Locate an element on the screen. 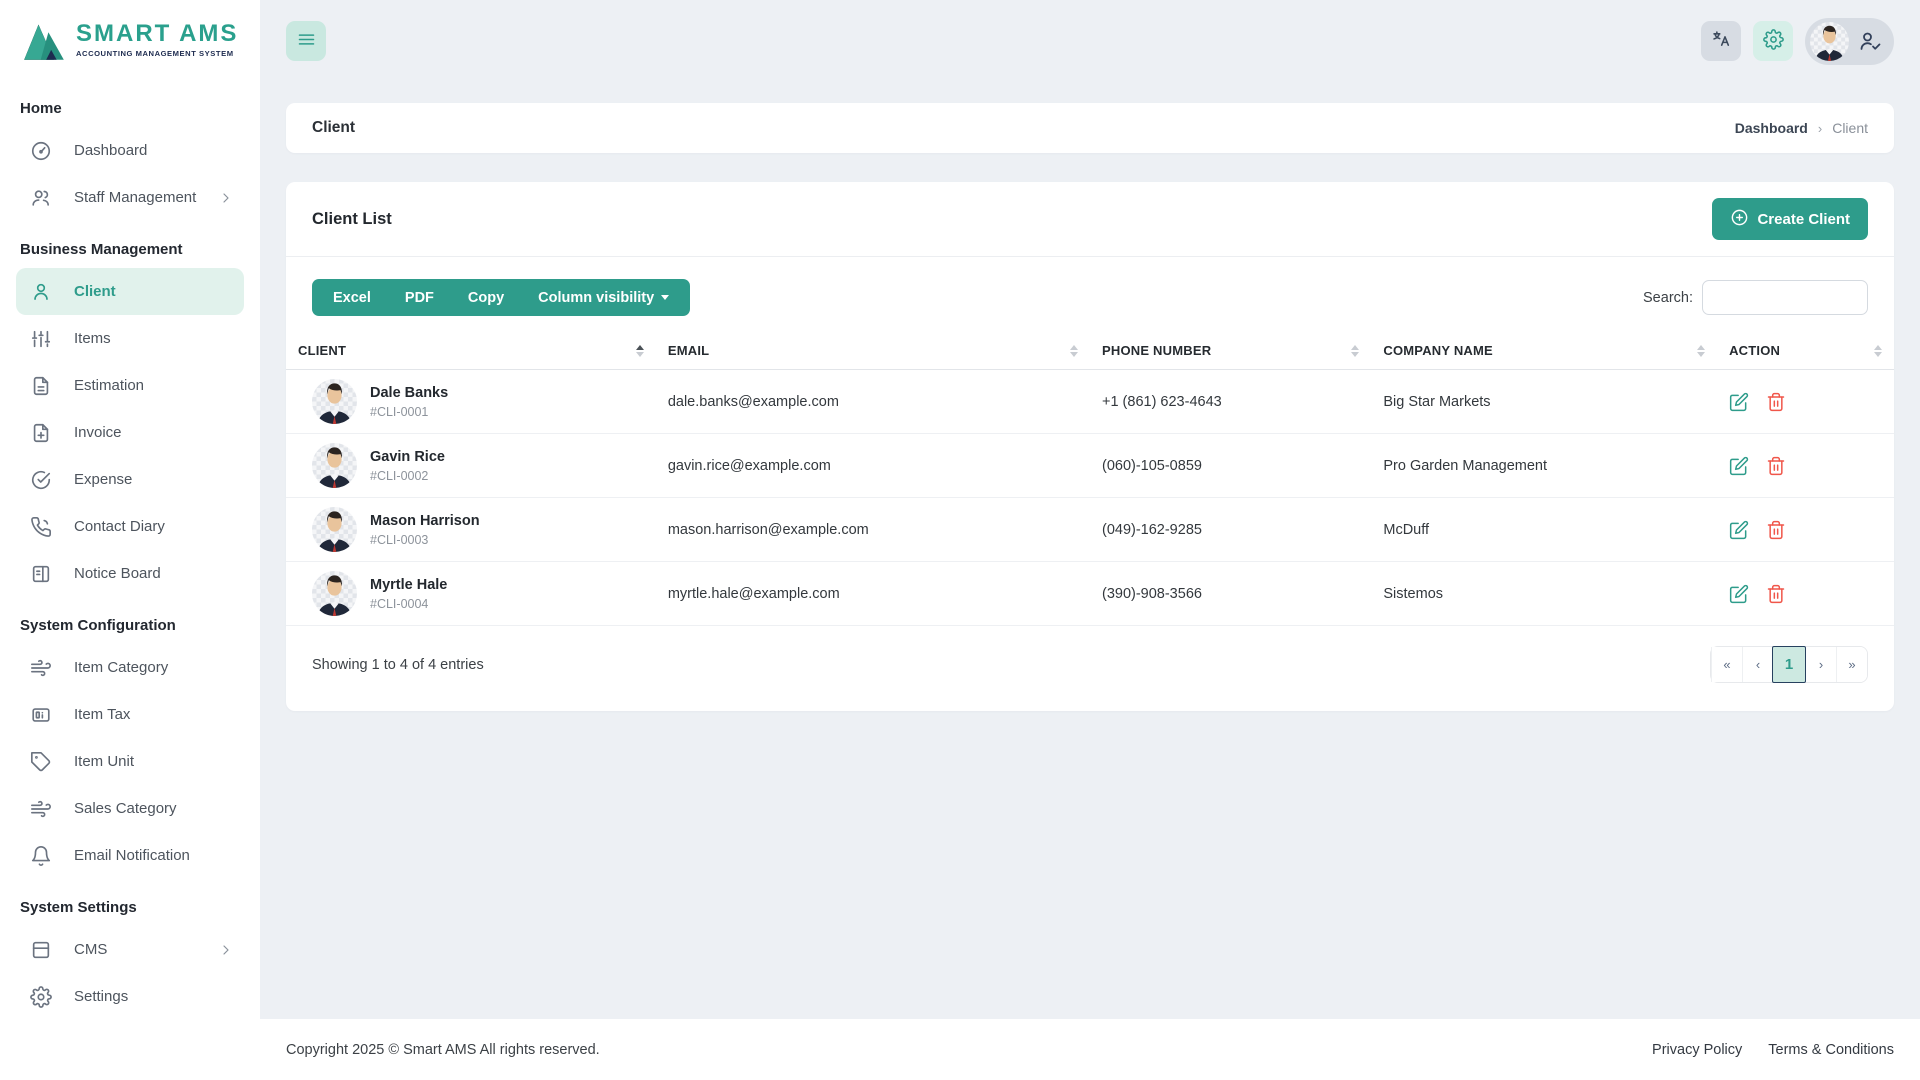  table-toolbar: Excel PDF Copy Column visibility S is located at coordinates (1090, 294).